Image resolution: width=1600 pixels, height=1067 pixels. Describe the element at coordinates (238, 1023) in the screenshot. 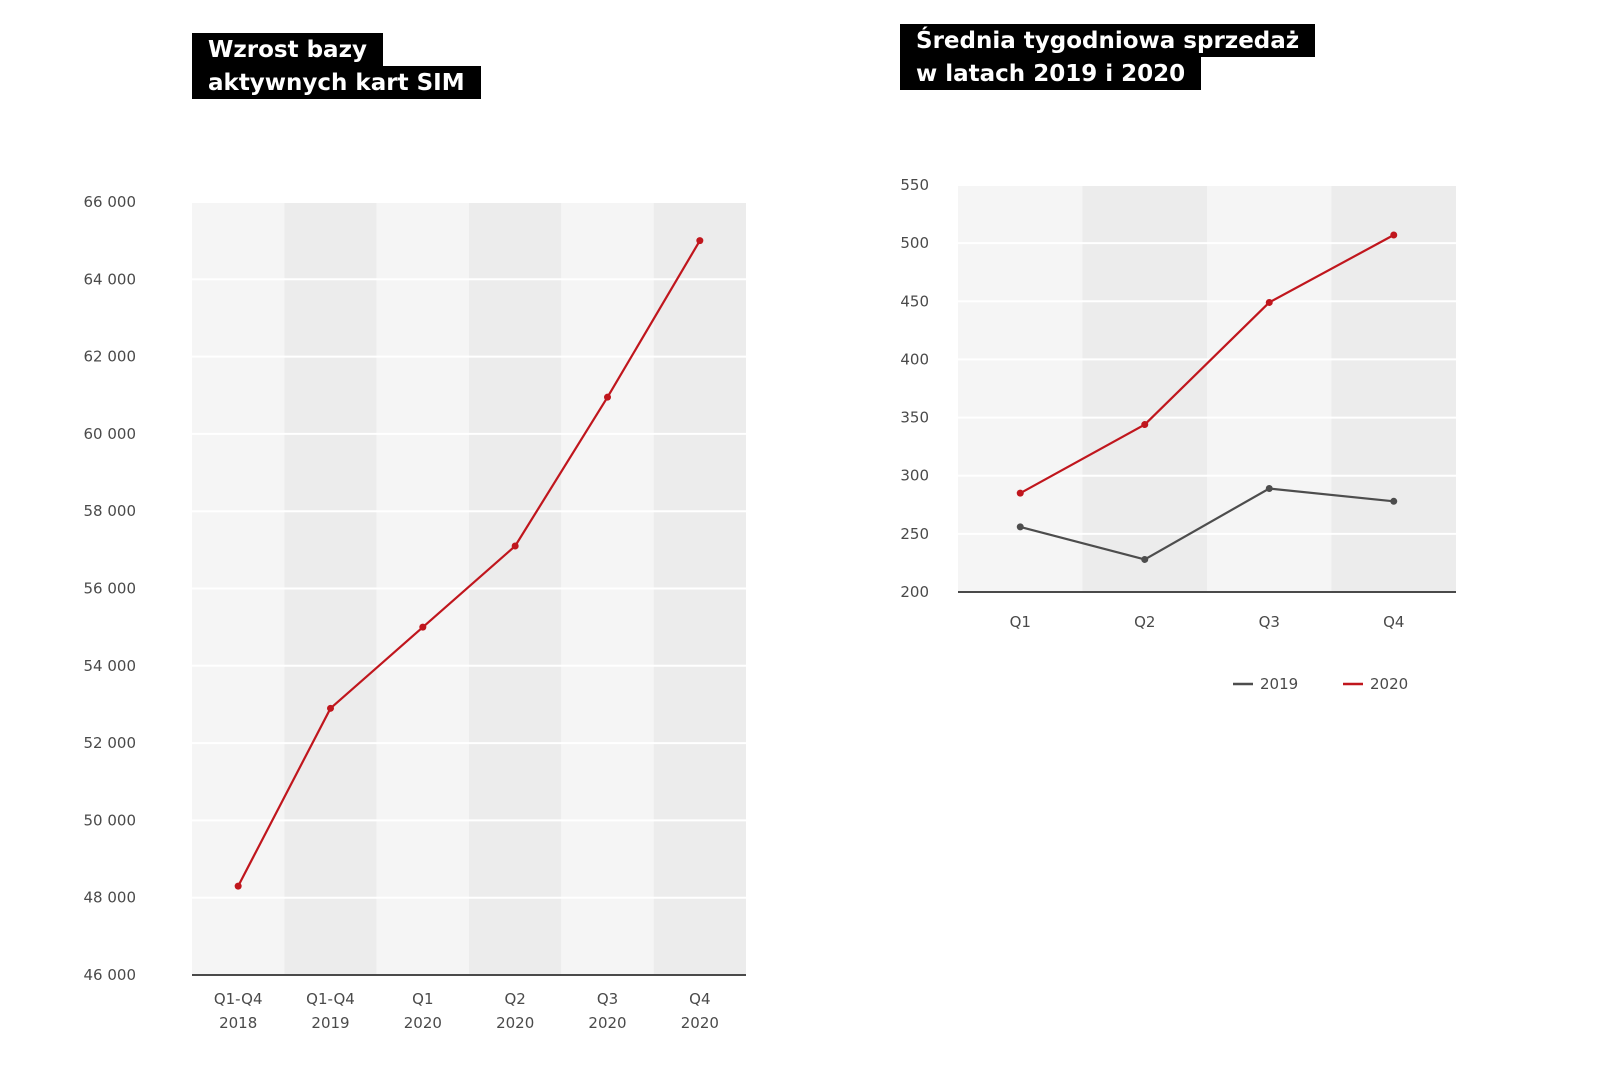

I see `chart1-x-tick-label: 2018` at that location.